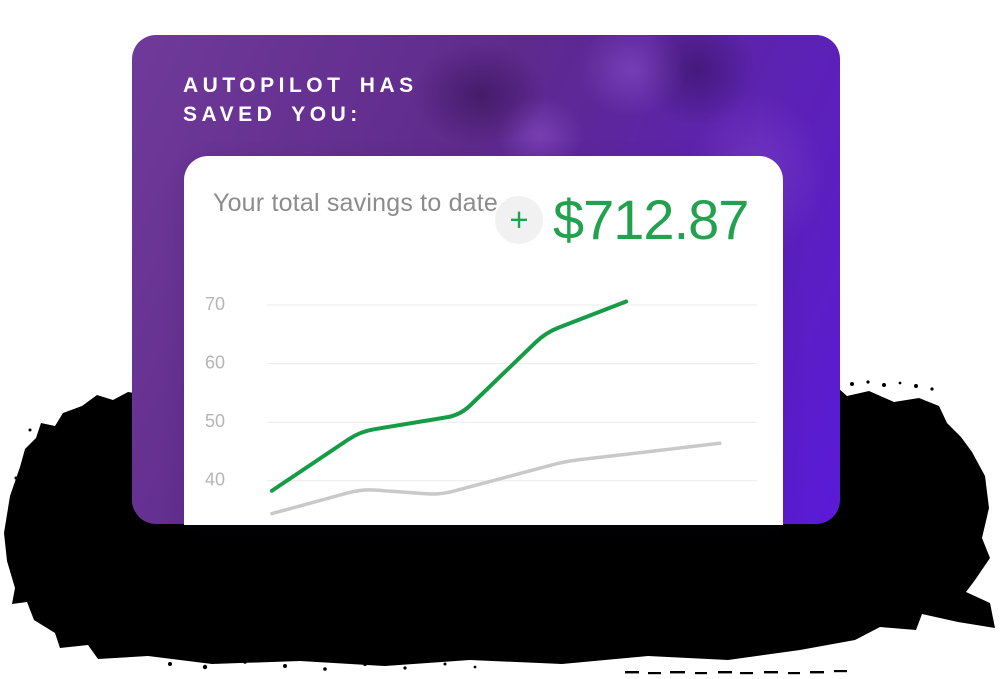  Describe the element at coordinates (215, 421) in the screenshot. I see `y-tick-label: 50` at that location.